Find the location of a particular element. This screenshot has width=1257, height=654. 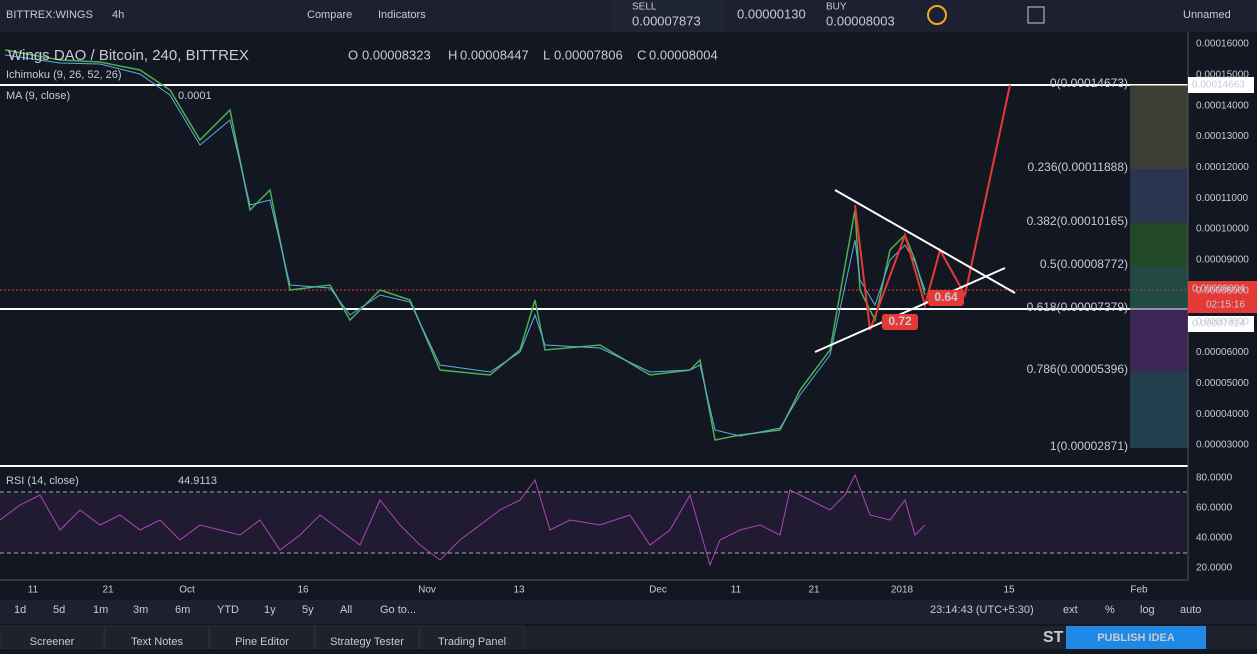

footer-tab-label: Text Notes is located at coordinates (157, 642).